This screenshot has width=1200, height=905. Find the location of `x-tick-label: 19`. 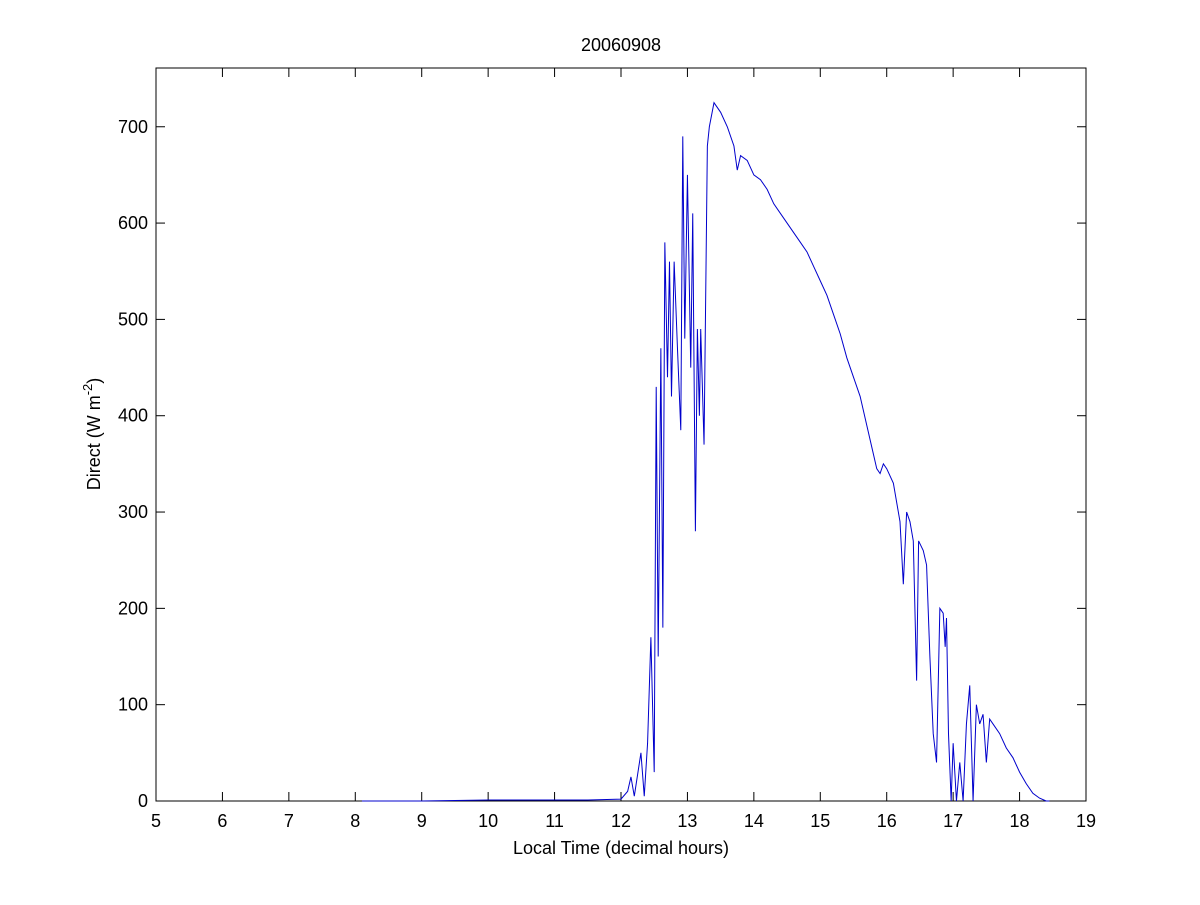

x-tick-label: 19 is located at coordinates (1086, 821).